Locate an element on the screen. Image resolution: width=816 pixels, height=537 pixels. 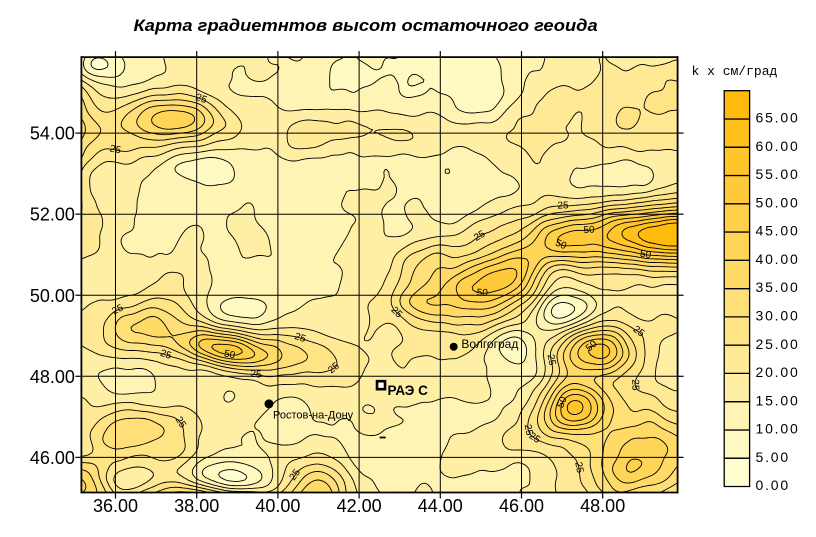
svg-text: 42.00 is located at coordinates (359, 506).